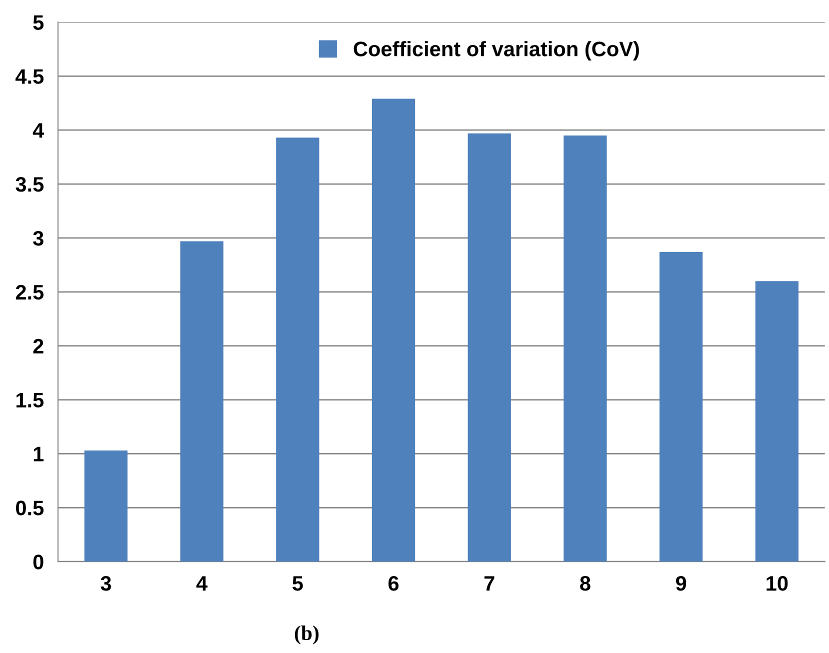 The height and width of the screenshot is (653, 829). I want to click on y-tick-label: 1, so click(39, 454).